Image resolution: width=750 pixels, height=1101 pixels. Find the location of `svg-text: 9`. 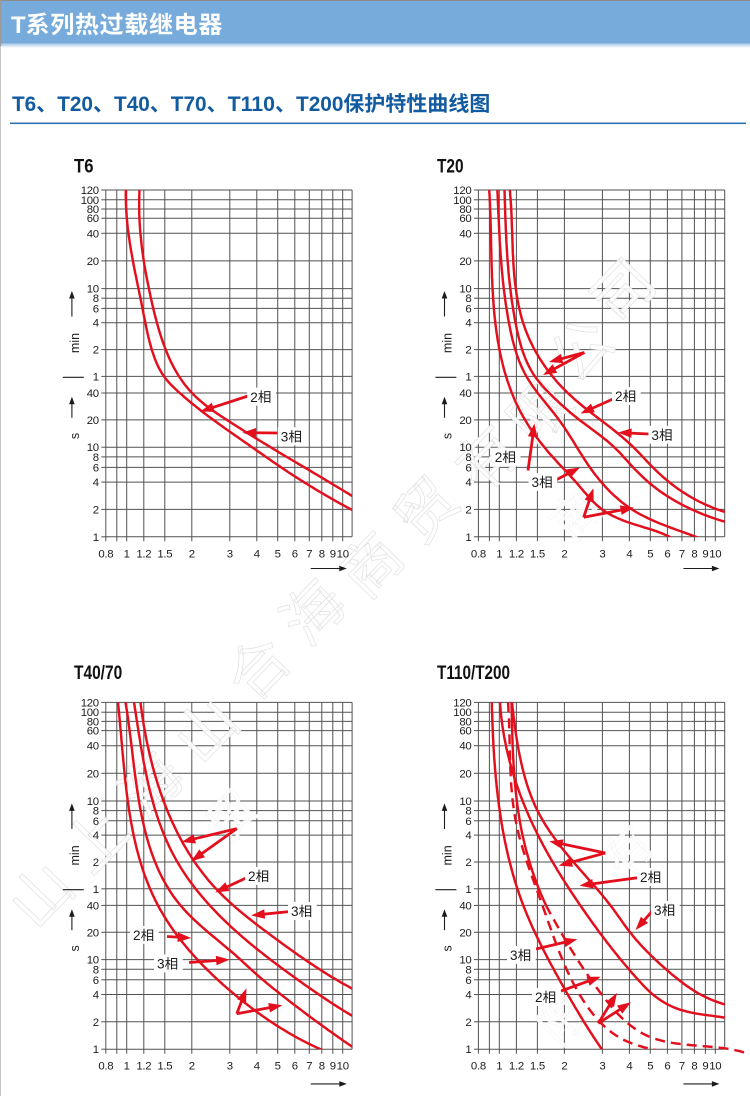

svg-text: 9 is located at coordinates (705, 554).